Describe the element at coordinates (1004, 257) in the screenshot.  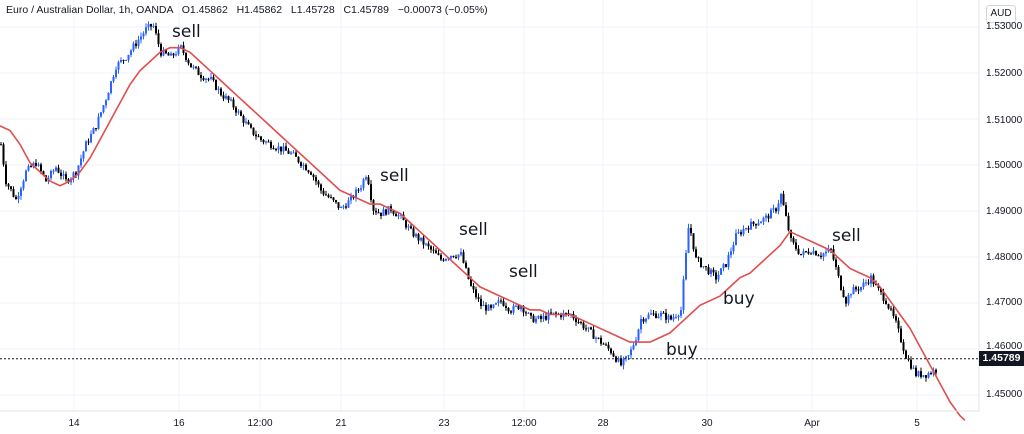
I see `y-tick-label: 1.48000` at that location.